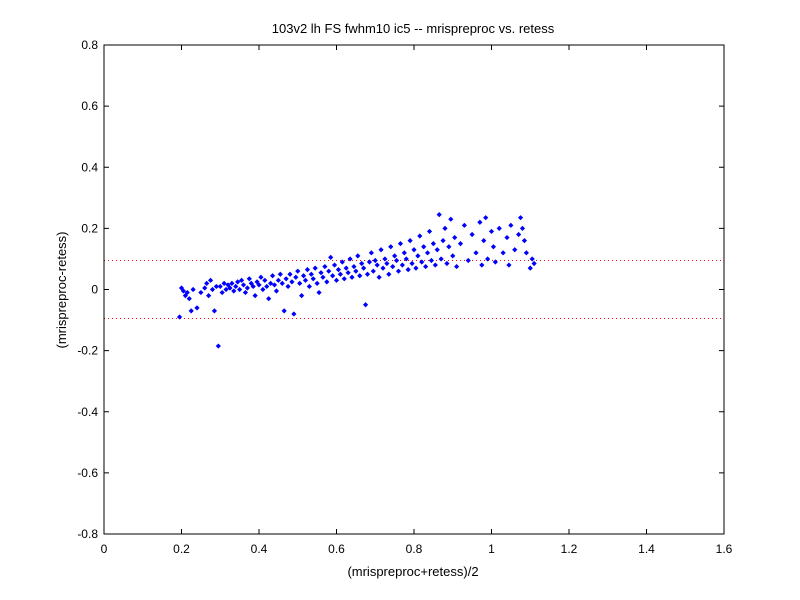 This screenshot has height=600, width=800. What do you see at coordinates (646, 549) in the screenshot?
I see `x-tick-label: 1.4` at bounding box center [646, 549].